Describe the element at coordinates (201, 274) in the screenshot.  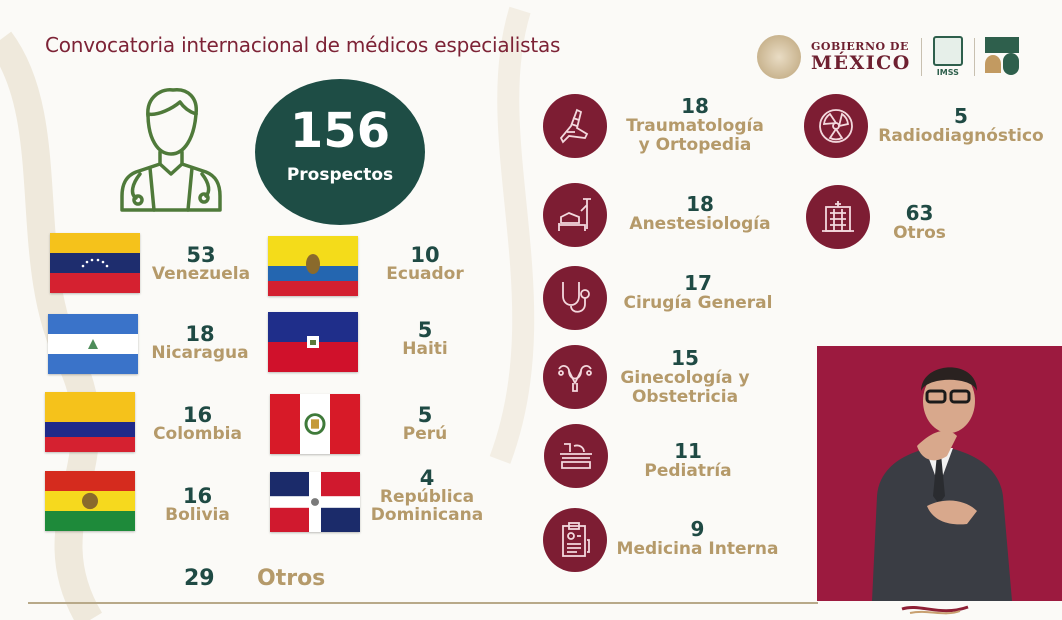
I see `country-name: Venezuela` at that location.